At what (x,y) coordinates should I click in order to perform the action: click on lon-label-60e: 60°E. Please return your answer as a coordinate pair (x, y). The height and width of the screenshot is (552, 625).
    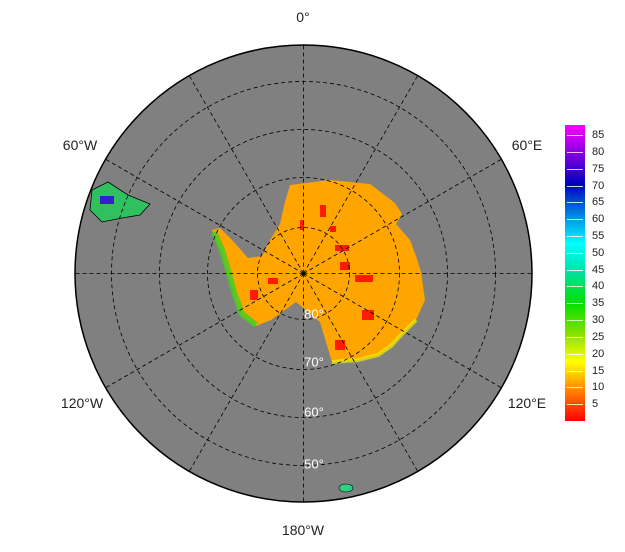
    Looking at the image, I should click on (527, 145).